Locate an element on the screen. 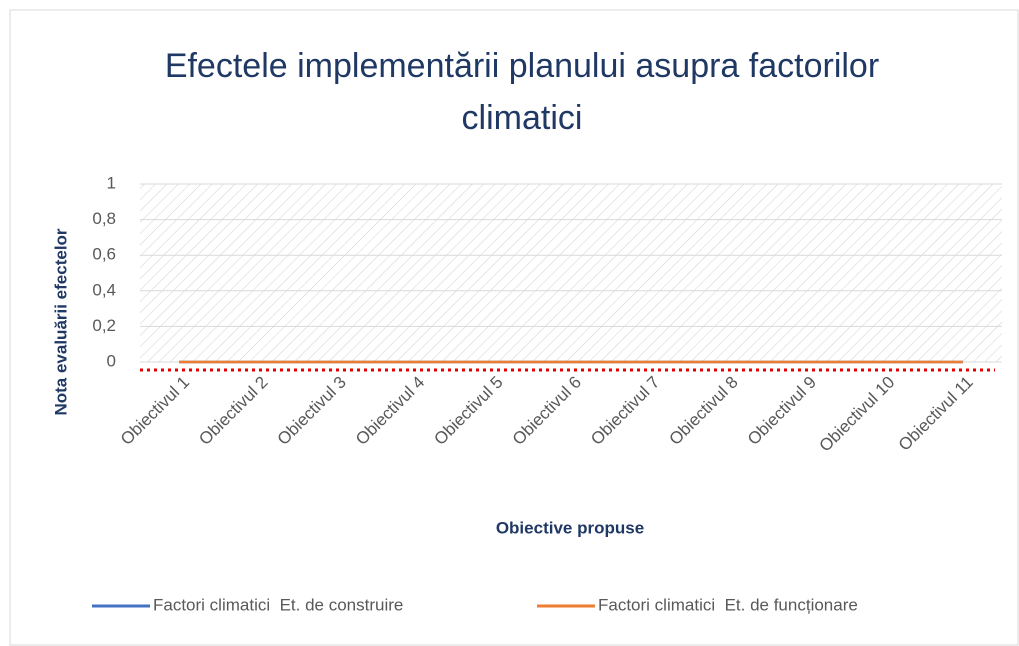 This screenshot has width=1019, height=646. x-tick-label: Obiectivul 7 is located at coordinates (625, 411).